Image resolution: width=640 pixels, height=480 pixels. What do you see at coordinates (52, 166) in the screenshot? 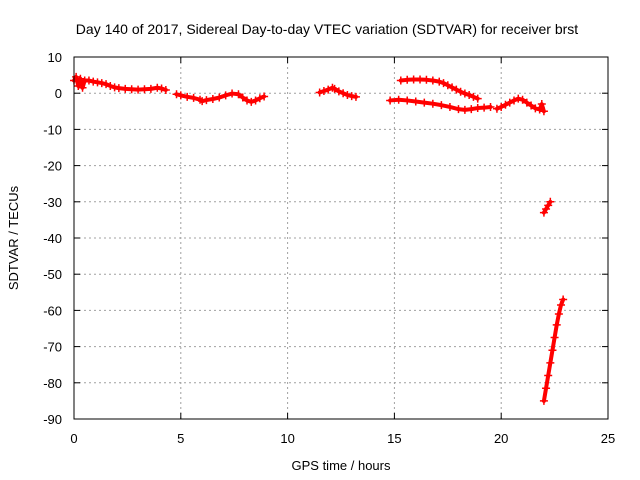
I see `y-tick-label: -20` at bounding box center [52, 166].